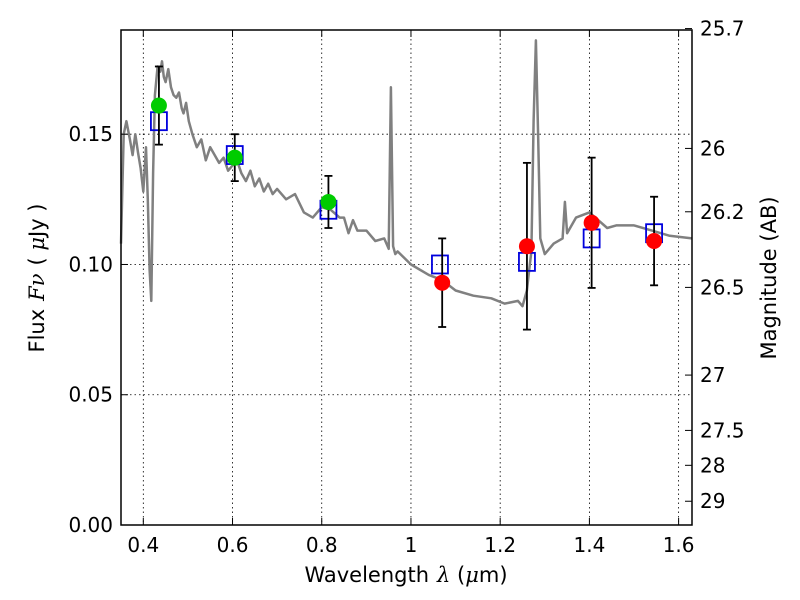 The height and width of the screenshot is (600, 800). I want to click on x-tick-label: 1, so click(411, 545).